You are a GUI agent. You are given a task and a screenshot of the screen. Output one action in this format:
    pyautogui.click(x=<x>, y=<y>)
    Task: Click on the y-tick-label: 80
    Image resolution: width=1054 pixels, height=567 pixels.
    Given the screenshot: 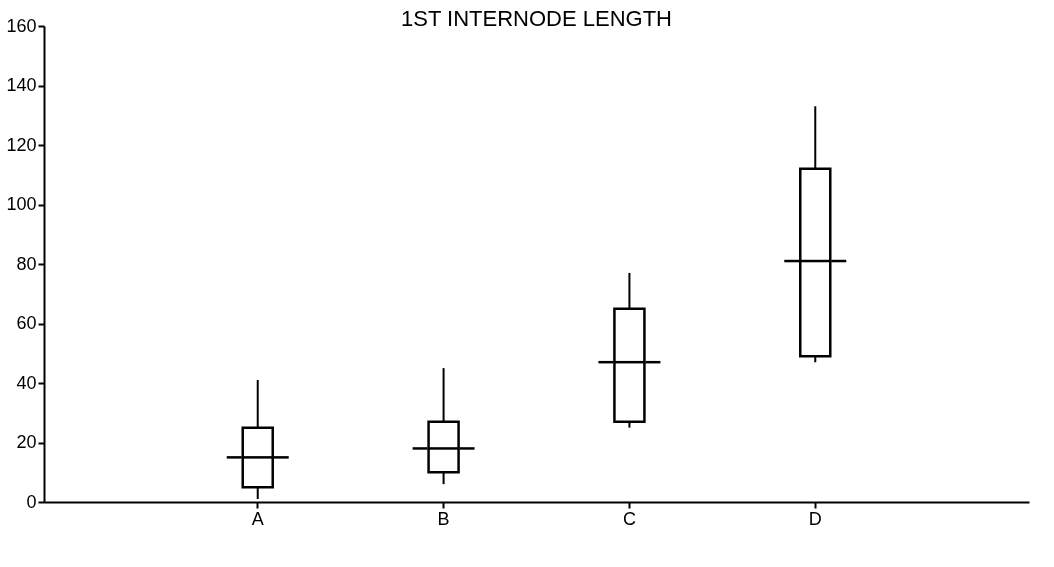 What is the action you would take?
    pyautogui.click(x=26, y=263)
    